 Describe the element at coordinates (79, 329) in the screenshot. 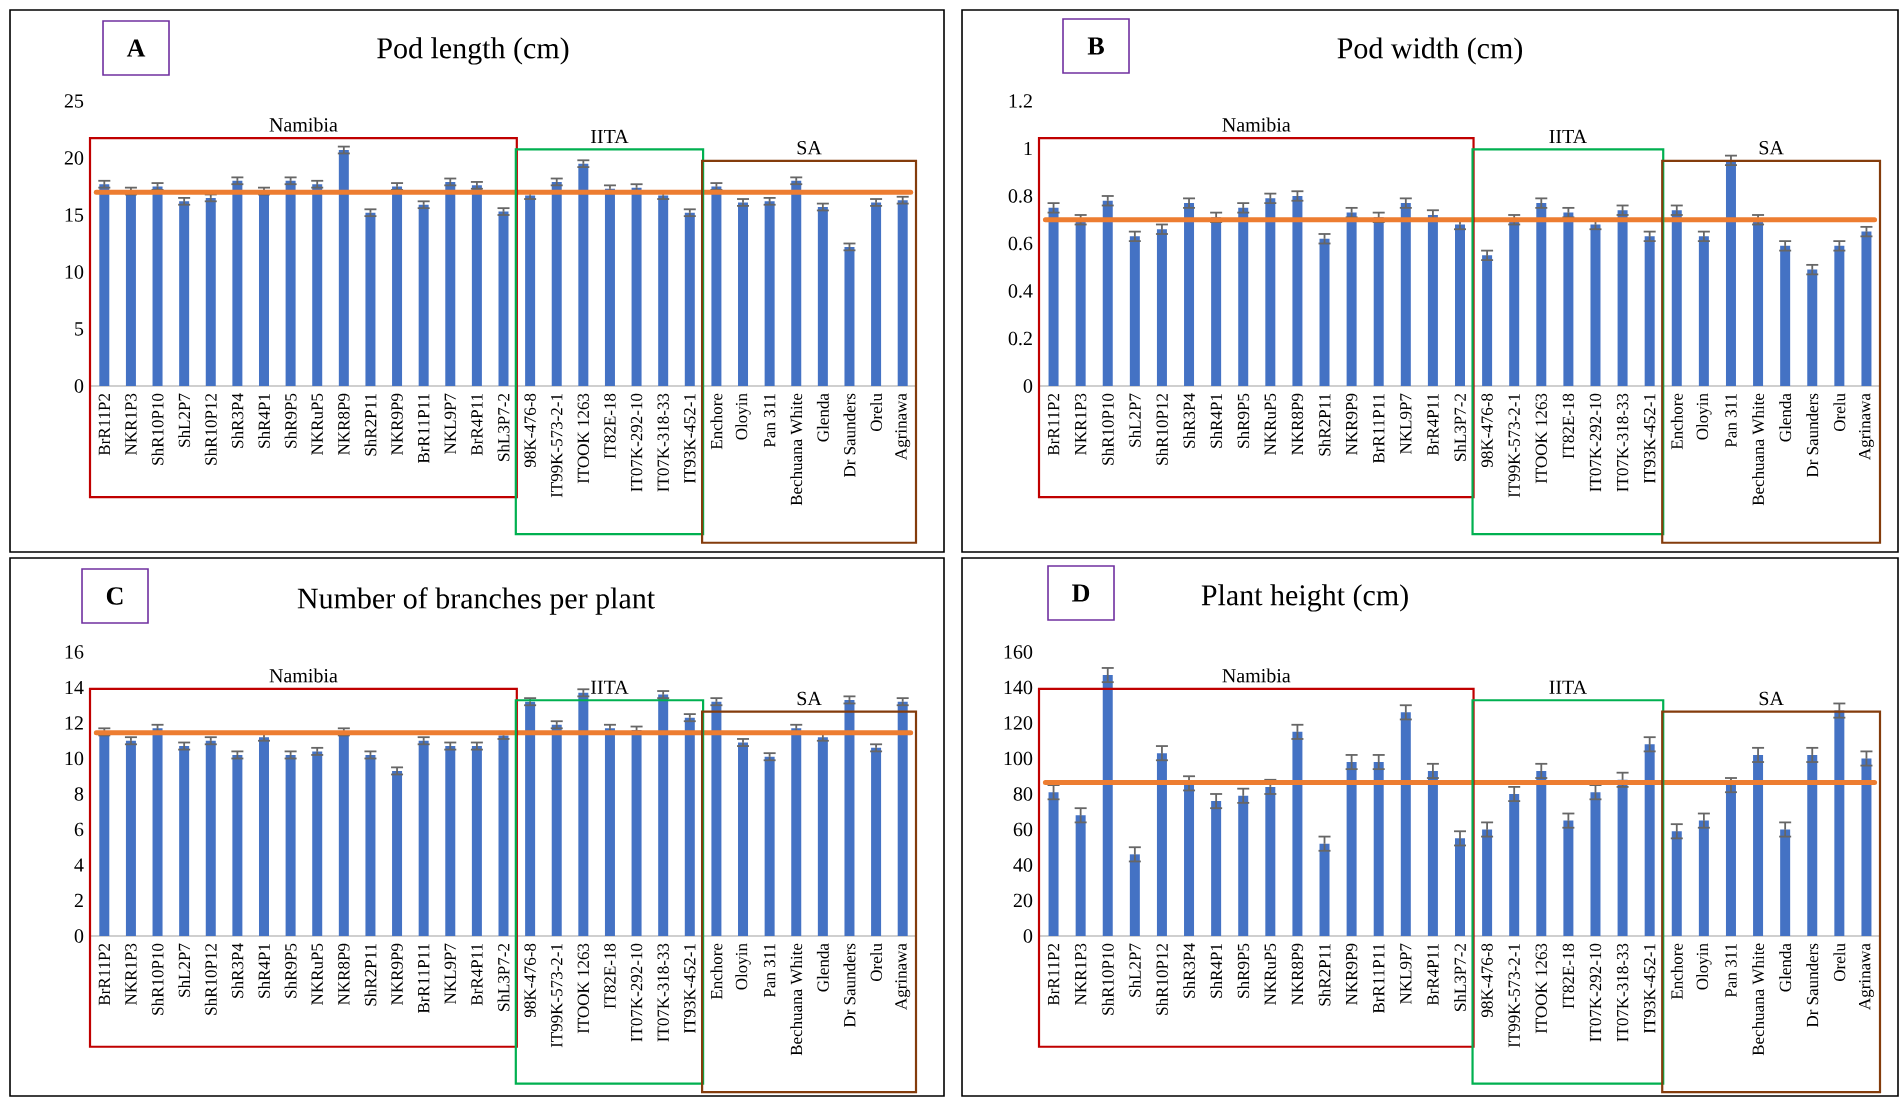

I see `y-tick-label: 5` at that location.